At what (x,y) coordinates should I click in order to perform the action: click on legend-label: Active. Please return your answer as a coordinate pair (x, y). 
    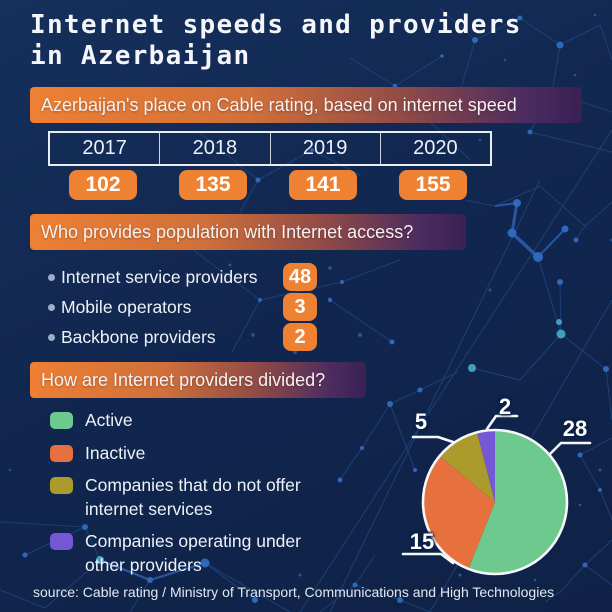
    Looking at the image, I should click on (109, 420).